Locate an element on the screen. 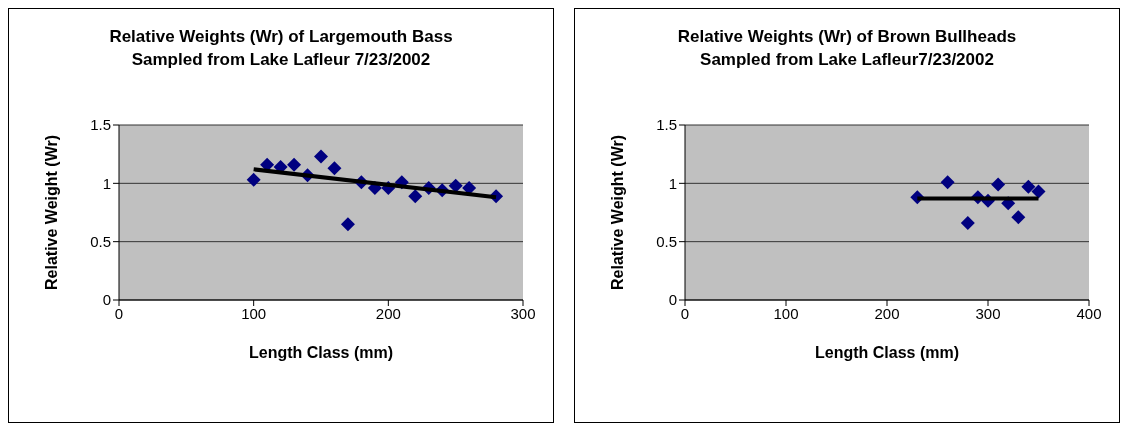 The height and width of the screenshot is (440, 1126). chart-title: Relative Weights (Wr) of Brown Bullheads Sampled from Lake Lafleur7/23/2002 is located at coordinates (847, 48).